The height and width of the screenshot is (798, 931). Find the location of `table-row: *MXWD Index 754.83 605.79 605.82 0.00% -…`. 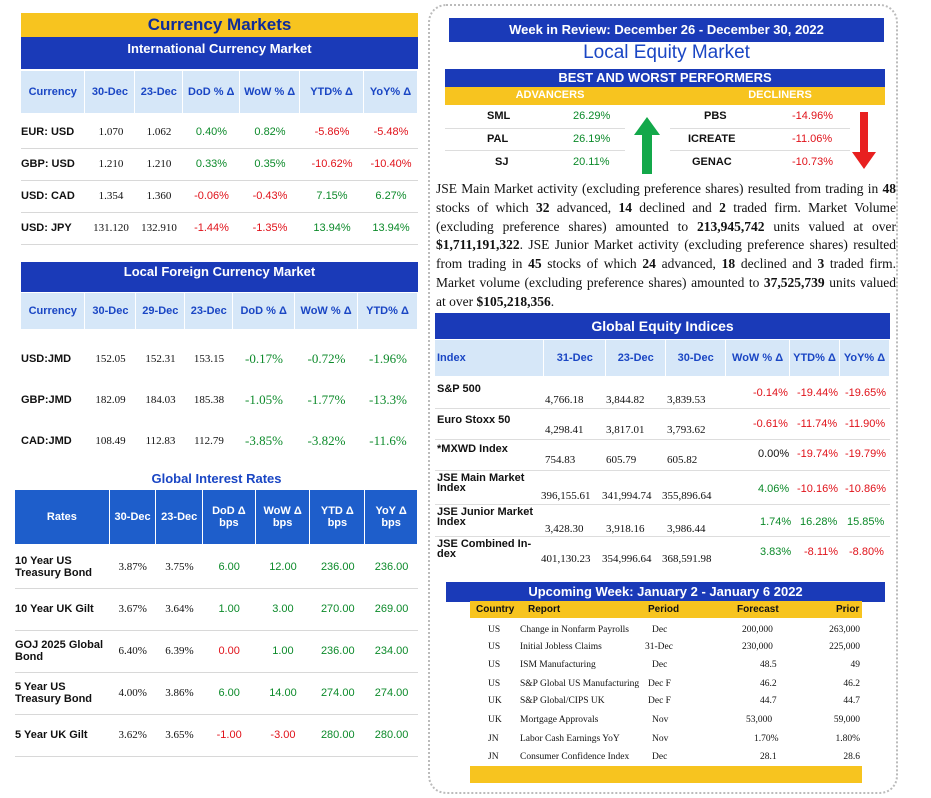

table-row: *MXWD Index 754.83 605.79 605.82 0.00% -… is located at coordinates (662, 455).